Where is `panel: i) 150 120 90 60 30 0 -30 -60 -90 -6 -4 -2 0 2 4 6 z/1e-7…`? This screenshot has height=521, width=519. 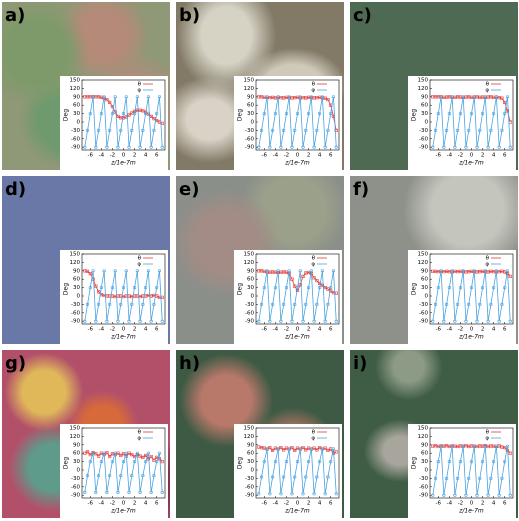
panel: i) 150 120 90 60 30 0 -30 -60 -90 -6 -4 -2 0 2 4 6 z/1e-7… is located at coordinates (434, 434).